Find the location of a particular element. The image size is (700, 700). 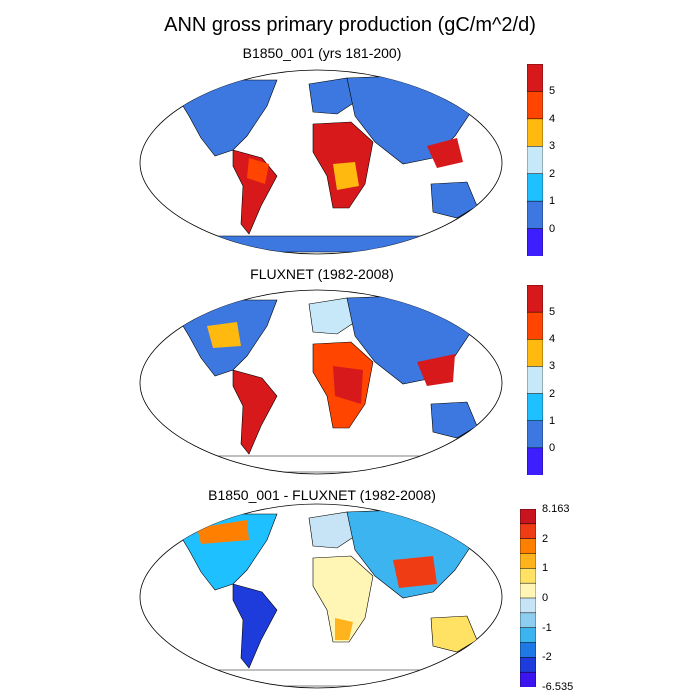

continent-africa is located at coordinates (343, 599).